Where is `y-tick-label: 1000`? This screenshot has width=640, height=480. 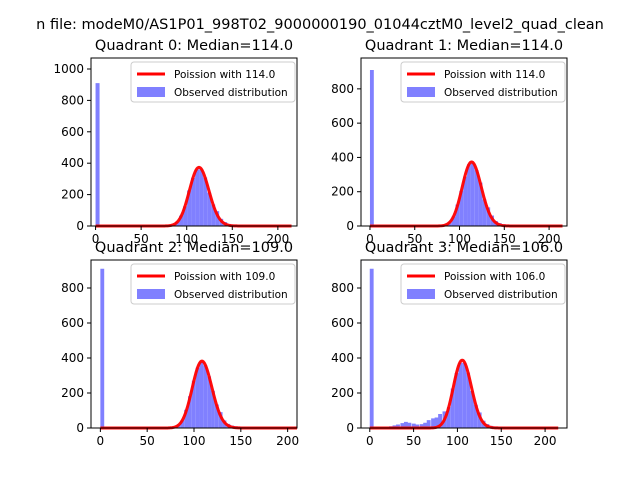 y-tick-label: 1000 is located at coordinates (68, 69).